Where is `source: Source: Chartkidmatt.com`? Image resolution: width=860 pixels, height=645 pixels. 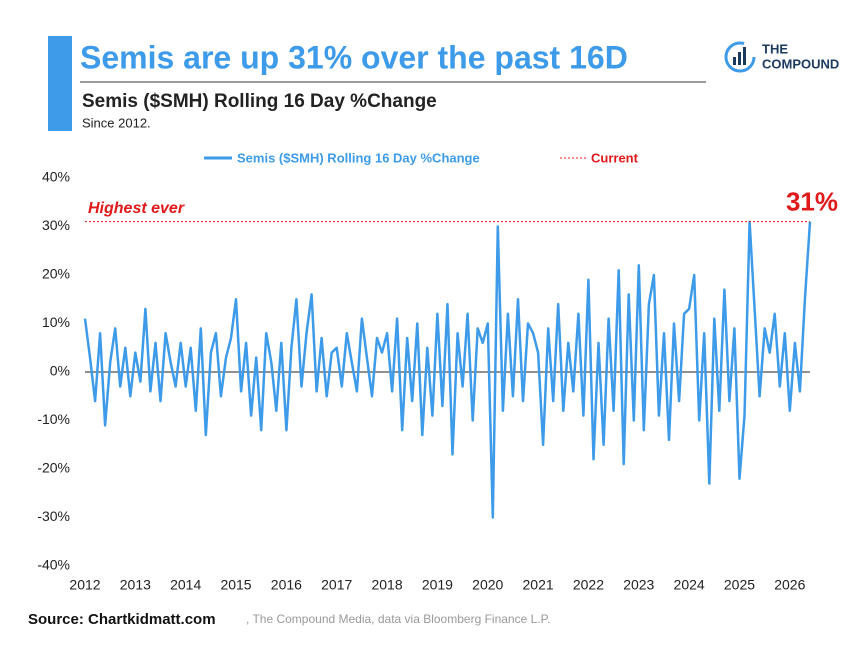
source: Source: Chartkidmatt.com is located at coordinates (122, 619).